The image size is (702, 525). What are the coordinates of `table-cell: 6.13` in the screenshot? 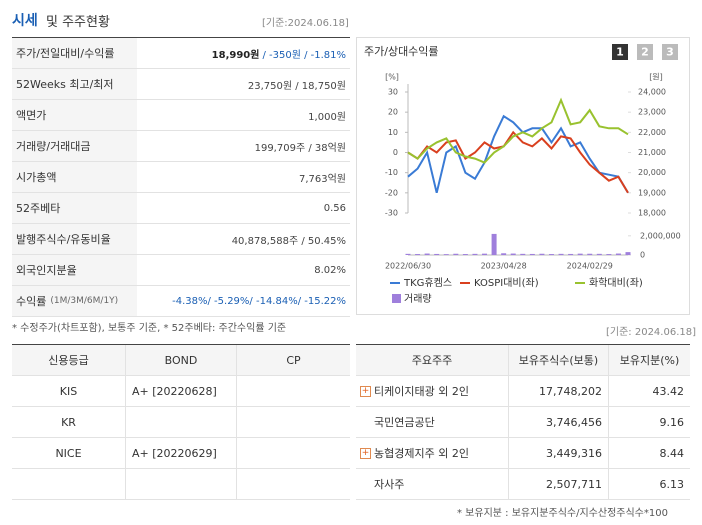 It's located at (649, 484).